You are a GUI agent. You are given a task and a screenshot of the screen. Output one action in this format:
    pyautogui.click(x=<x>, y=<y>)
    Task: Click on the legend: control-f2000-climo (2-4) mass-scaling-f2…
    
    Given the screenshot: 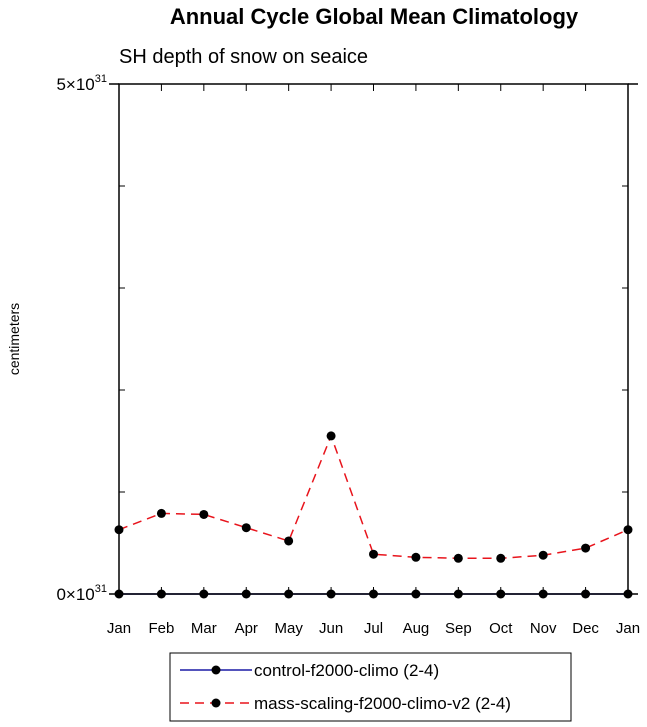 What is the action you would take?
    pyautogui.click(x=370, y=687)
    